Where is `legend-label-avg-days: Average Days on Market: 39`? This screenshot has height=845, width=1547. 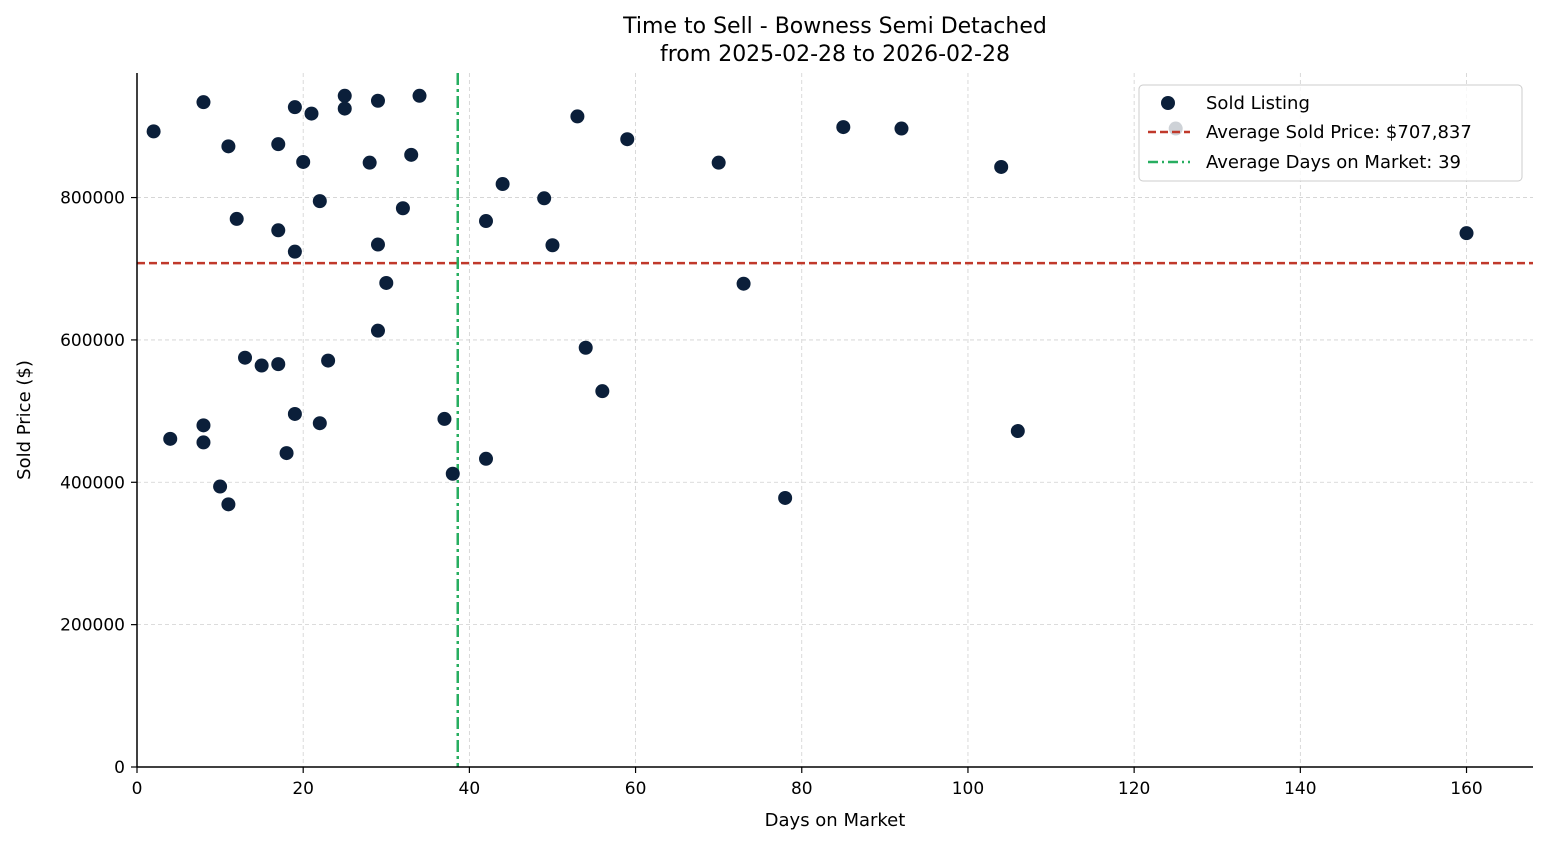 legend-label-avg-days: Average Days on Market: 39 is located at coordinates (1333, 162).